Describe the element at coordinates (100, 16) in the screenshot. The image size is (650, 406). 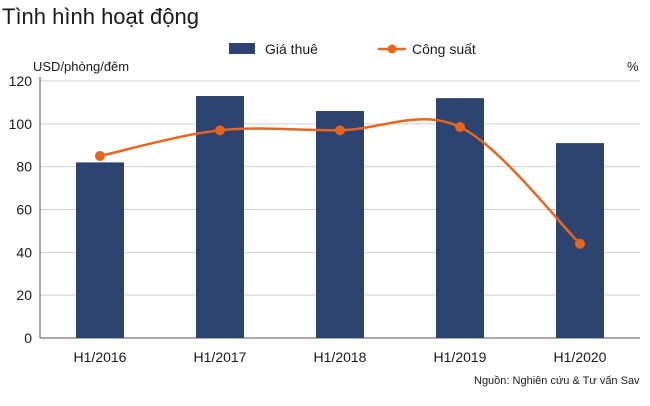
I see `chart-title: Tình hình hoạt động` at that location.